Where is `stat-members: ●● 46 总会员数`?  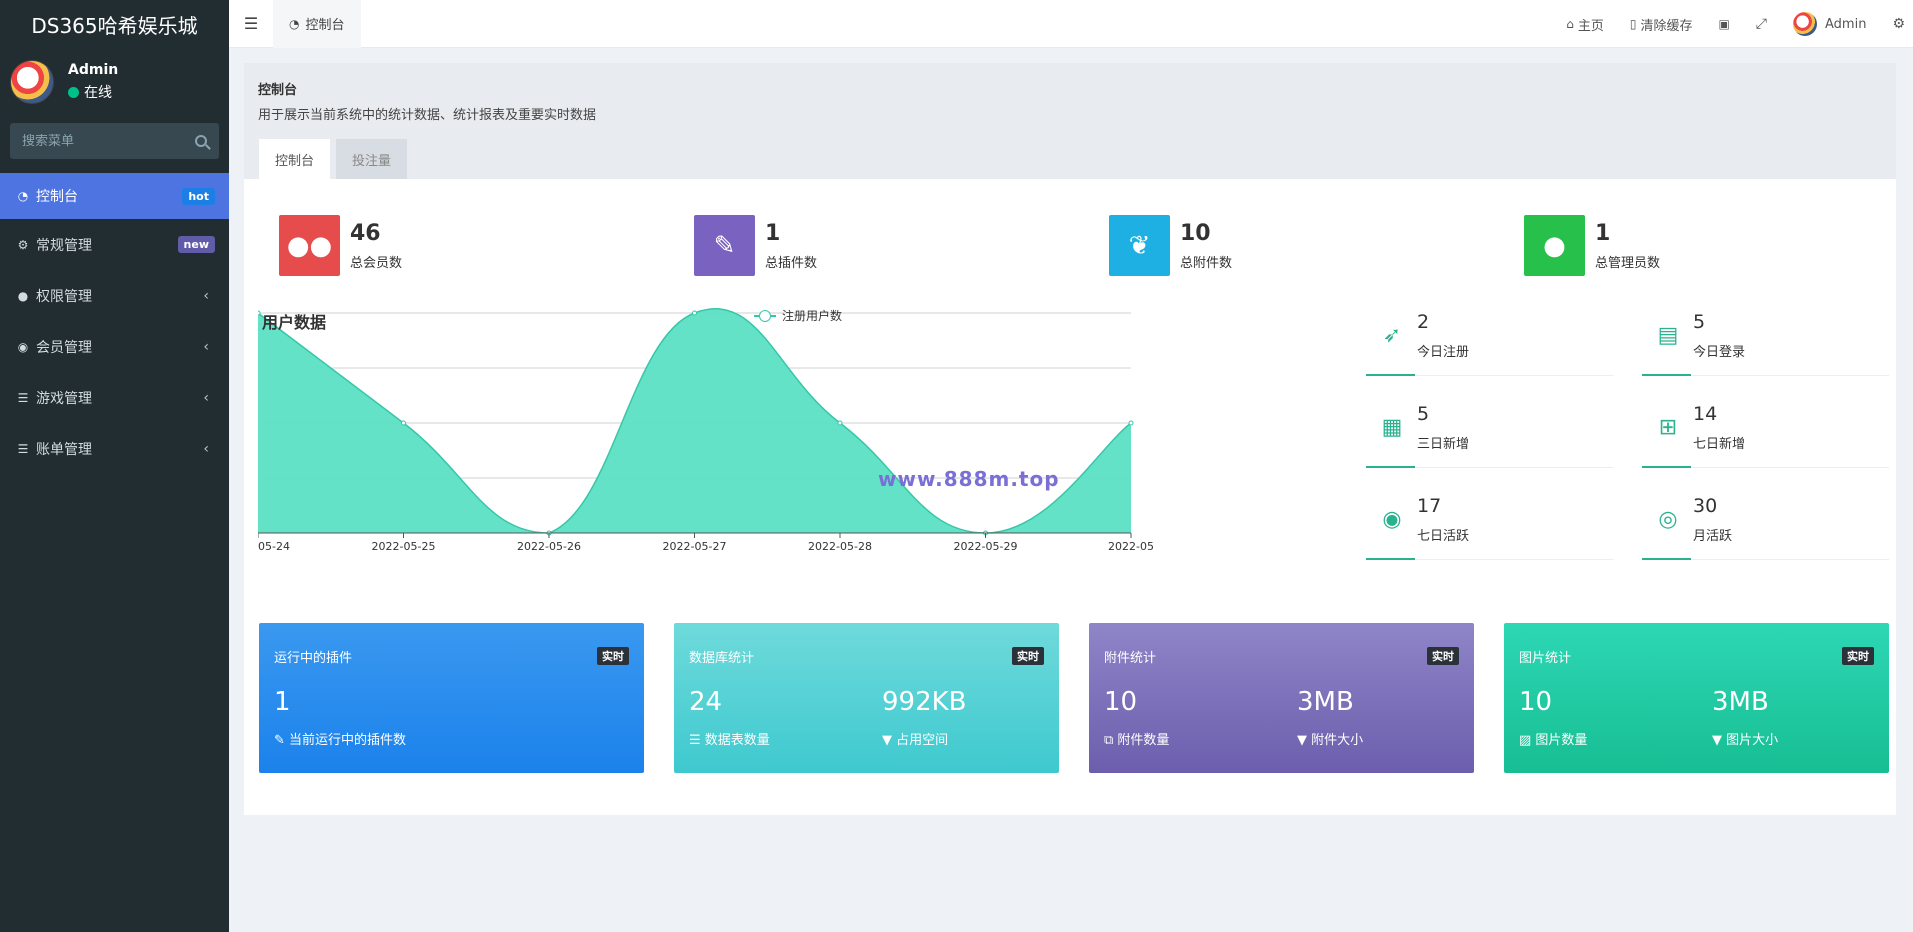
stat-members: ●● 46 总会员数 is located at coordinates (340, 245).